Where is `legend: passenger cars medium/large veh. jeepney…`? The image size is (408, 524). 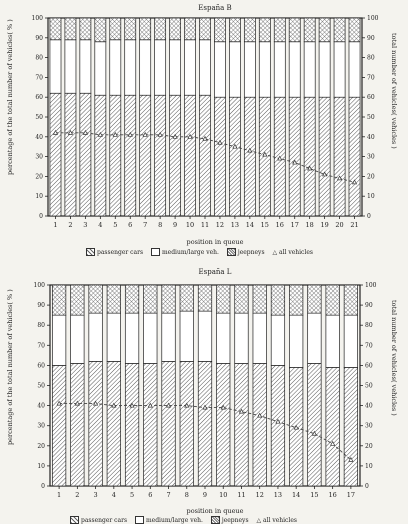 legend: passenger cars medium/large veh. jeepney… is located at coordinates (186, 520).